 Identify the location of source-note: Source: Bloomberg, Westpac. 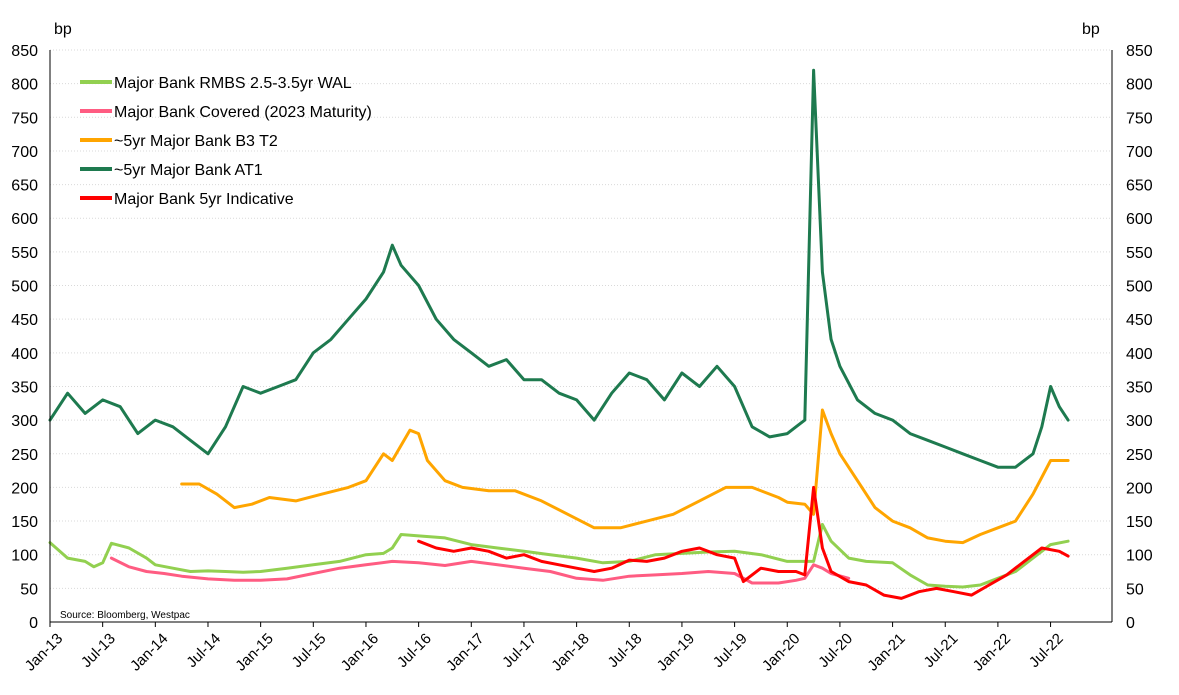
(125, 615).